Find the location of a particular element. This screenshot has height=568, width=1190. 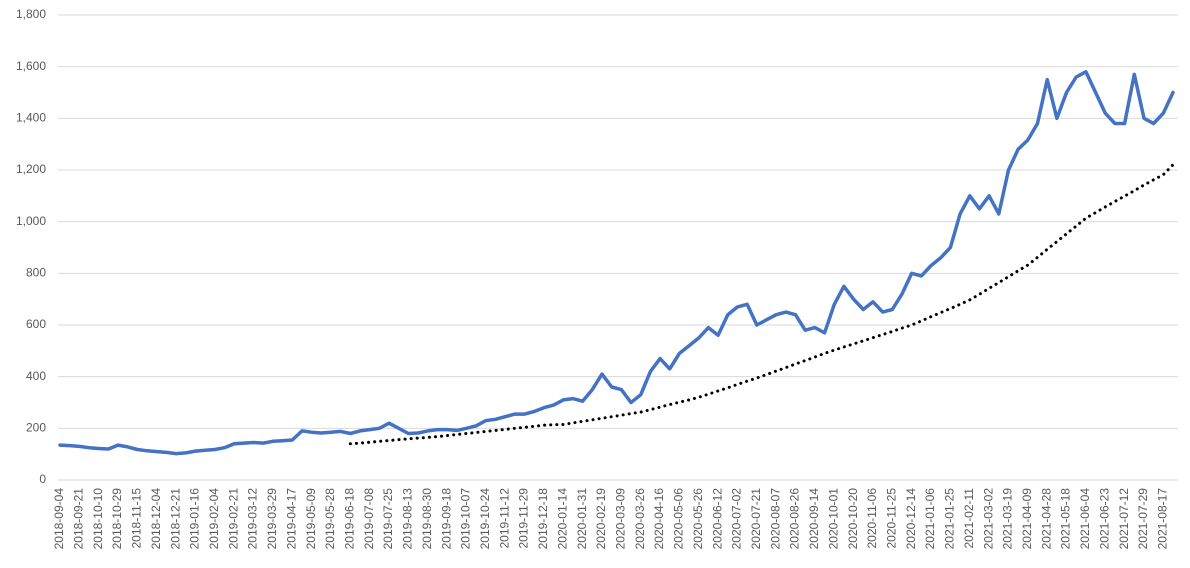

x-tick-label: 2021-06-23 is located at coordinates (1104, 519).